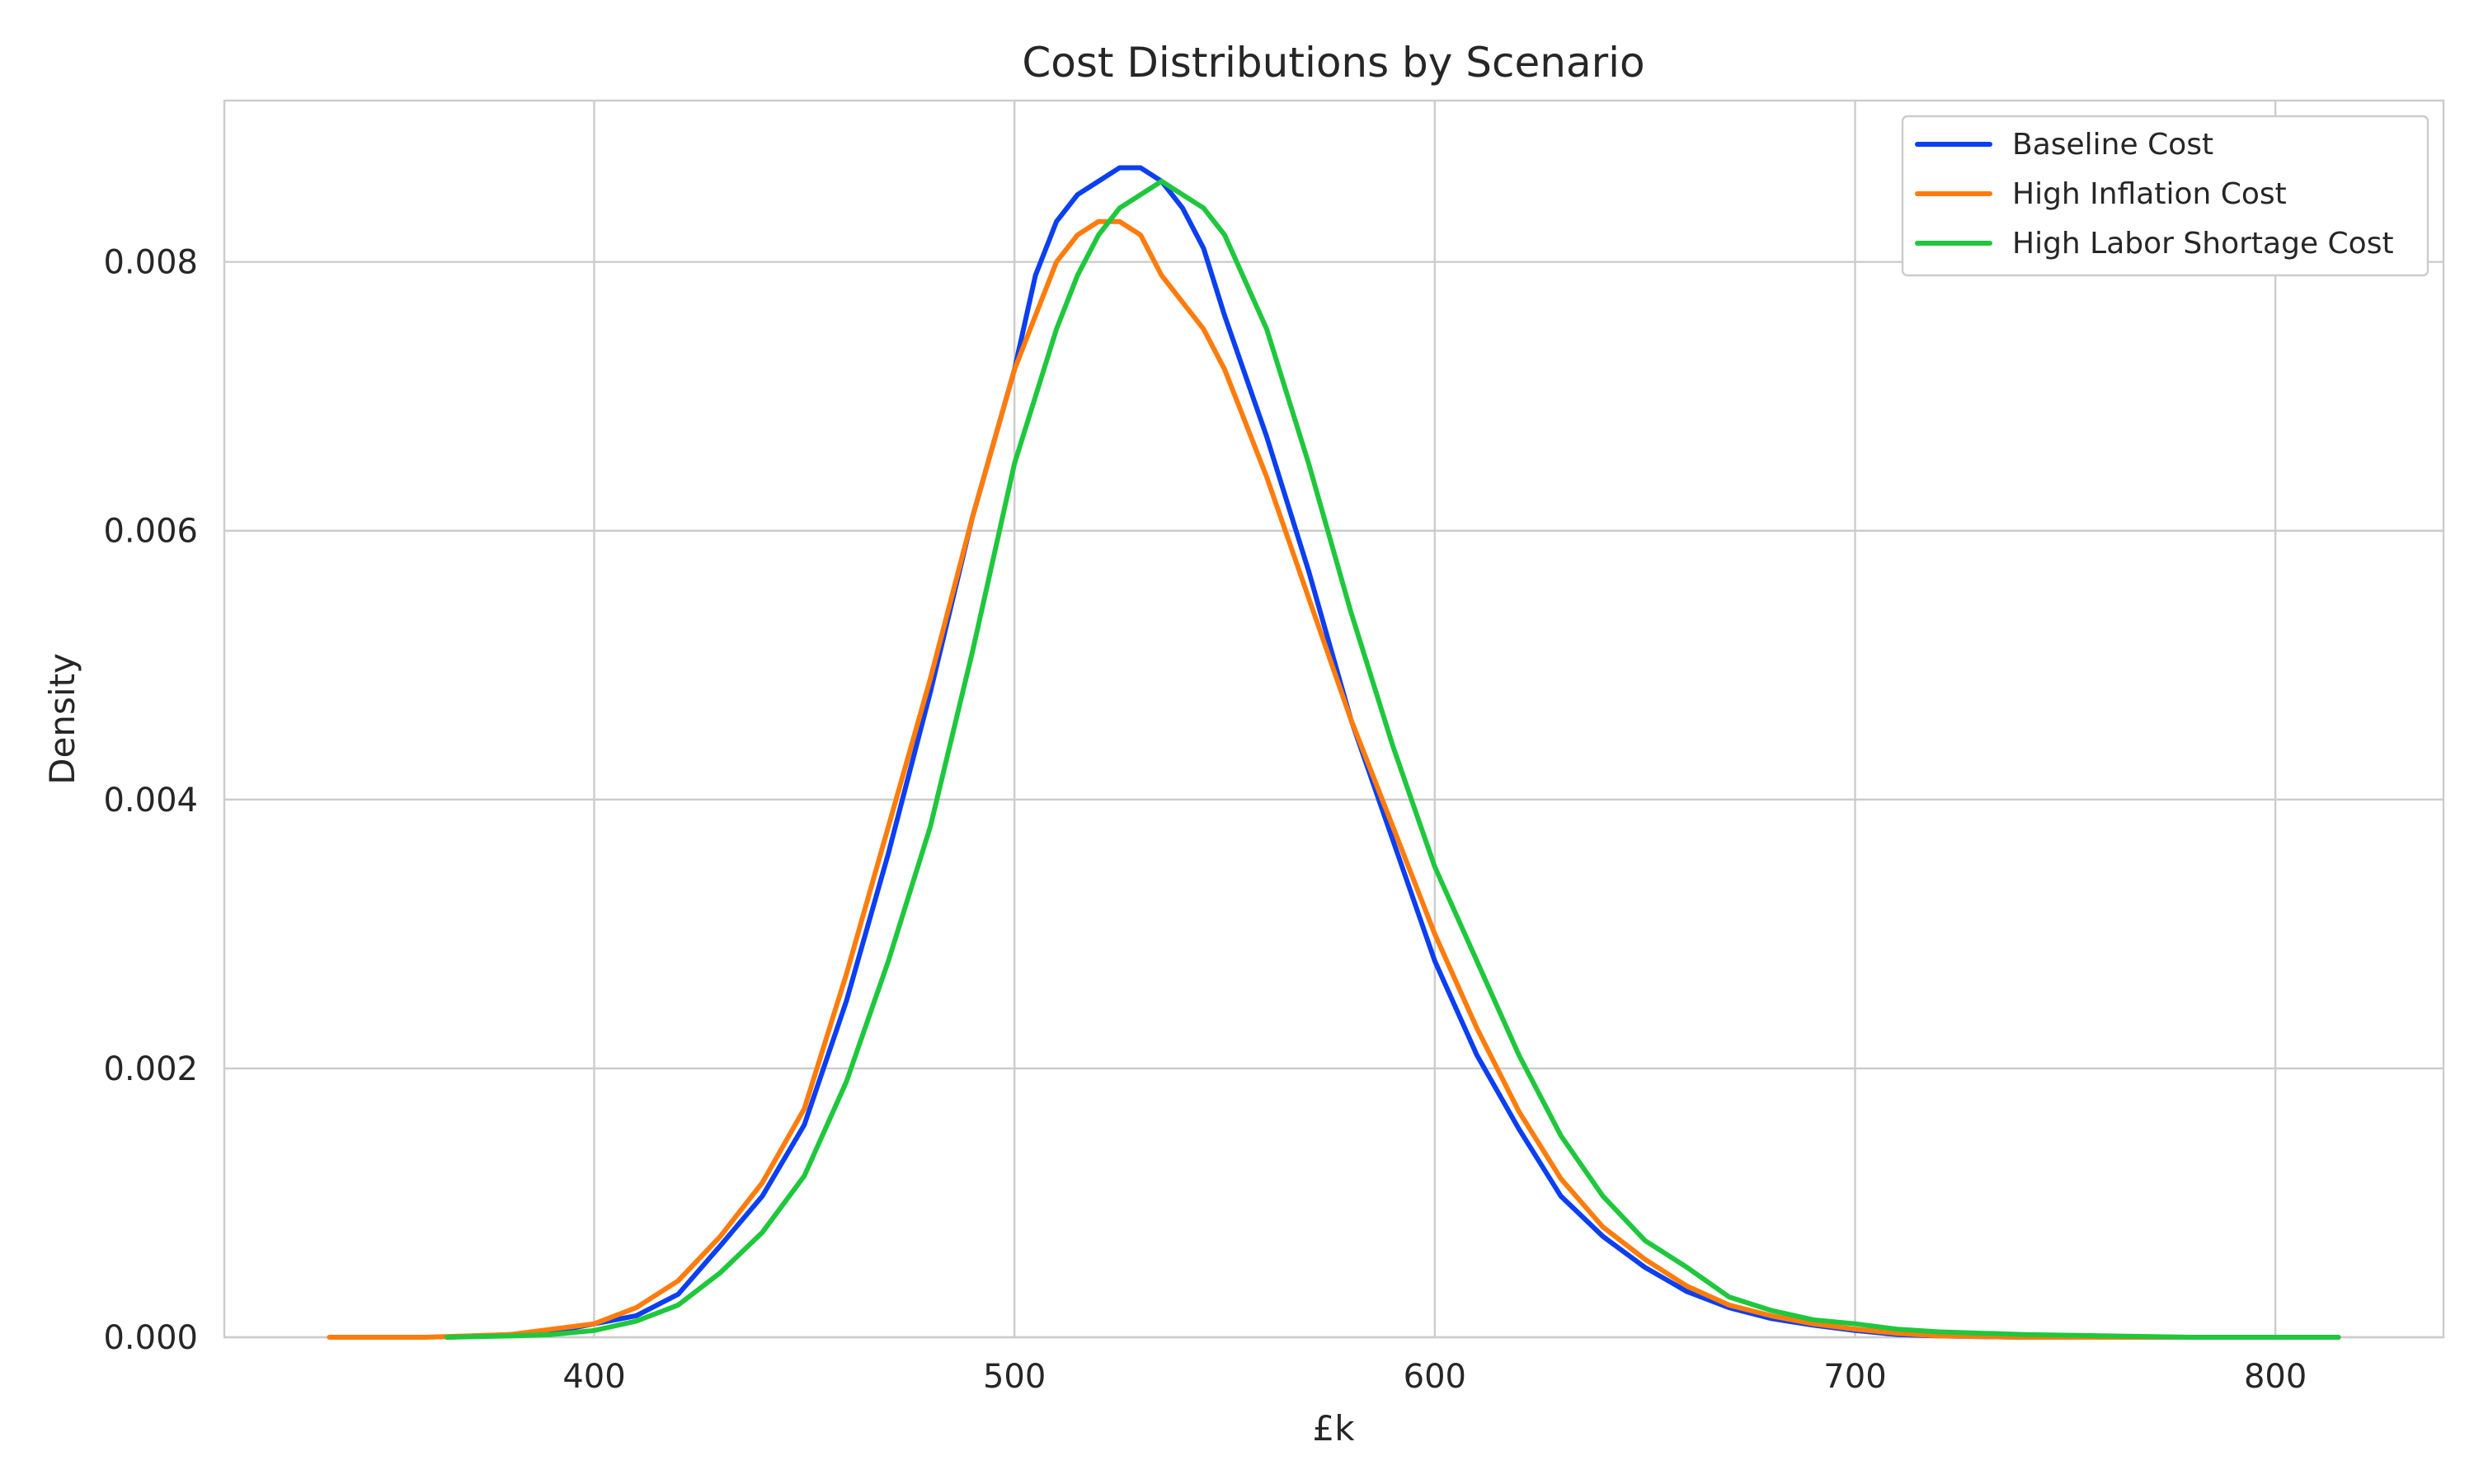  Describe the element at coordinates (2149, 194) in the screenshot. I see `legend-label: High Inflation Cost` at that location.